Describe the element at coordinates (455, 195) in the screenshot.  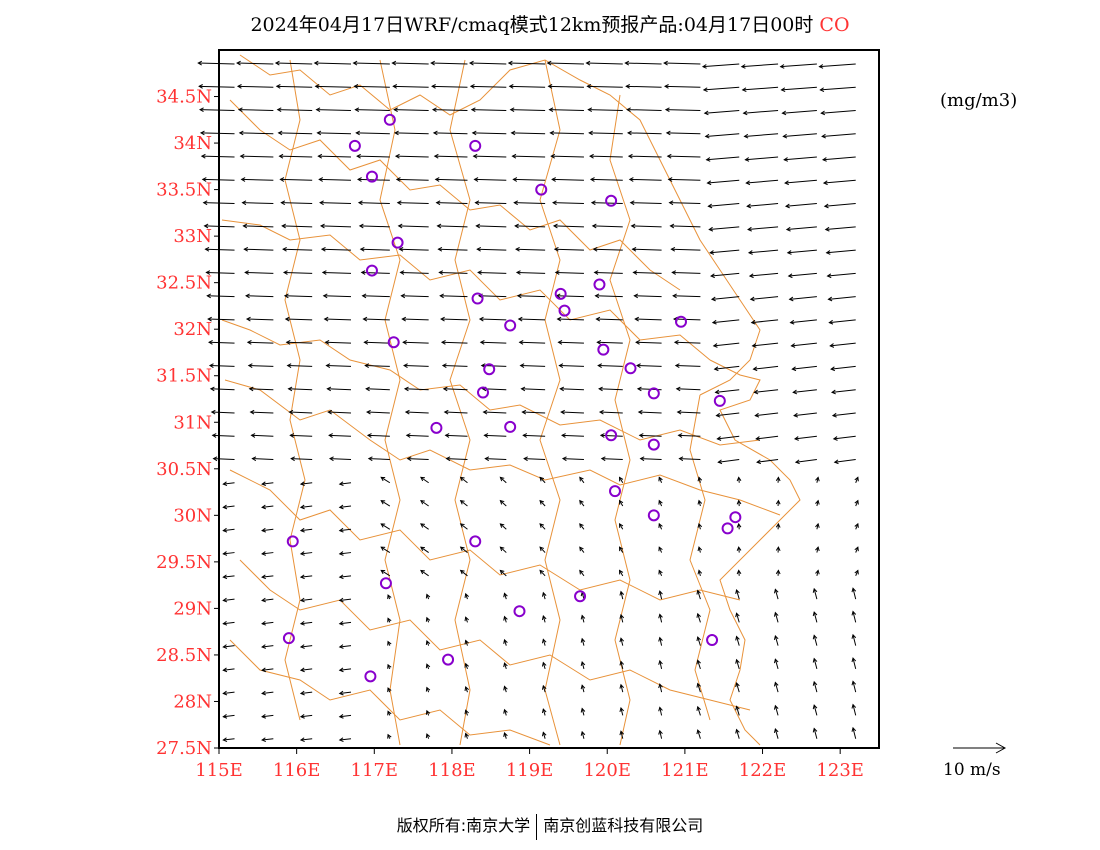
I see `boundary-line` at that location.